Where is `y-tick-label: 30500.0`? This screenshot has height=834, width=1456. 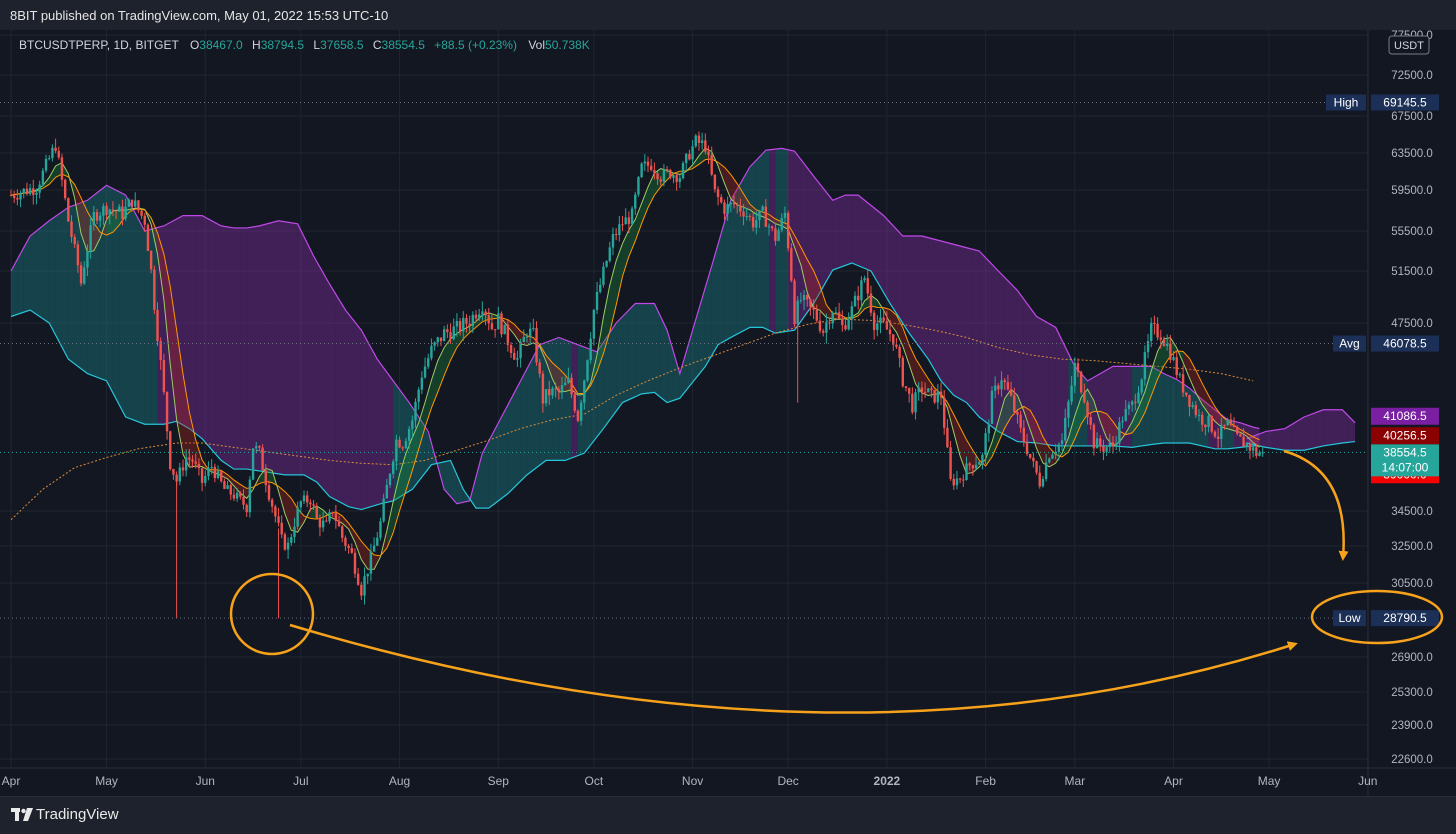 y-tick-label: 30500.0 is located at coordinates (1412, 584).